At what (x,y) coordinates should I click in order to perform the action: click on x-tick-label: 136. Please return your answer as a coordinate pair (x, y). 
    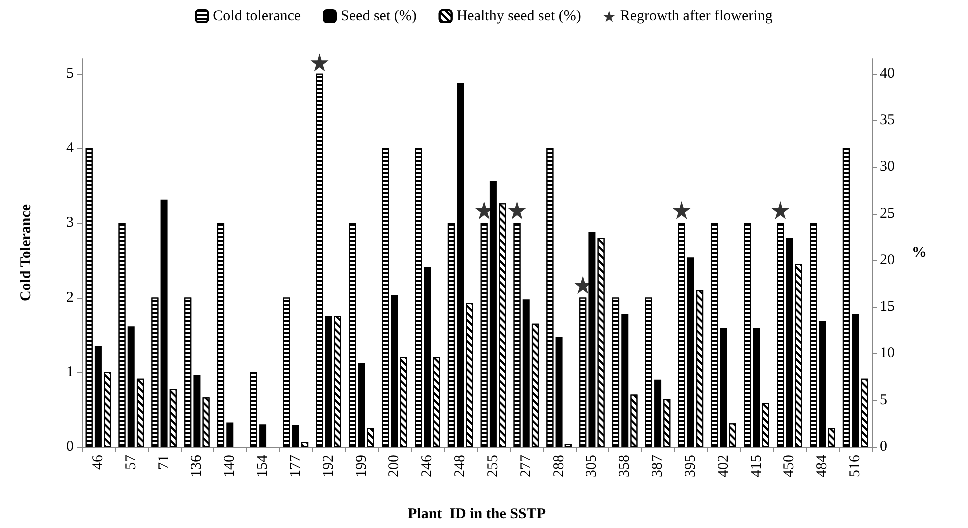
    Looking at the image, I should click on (197, 466).